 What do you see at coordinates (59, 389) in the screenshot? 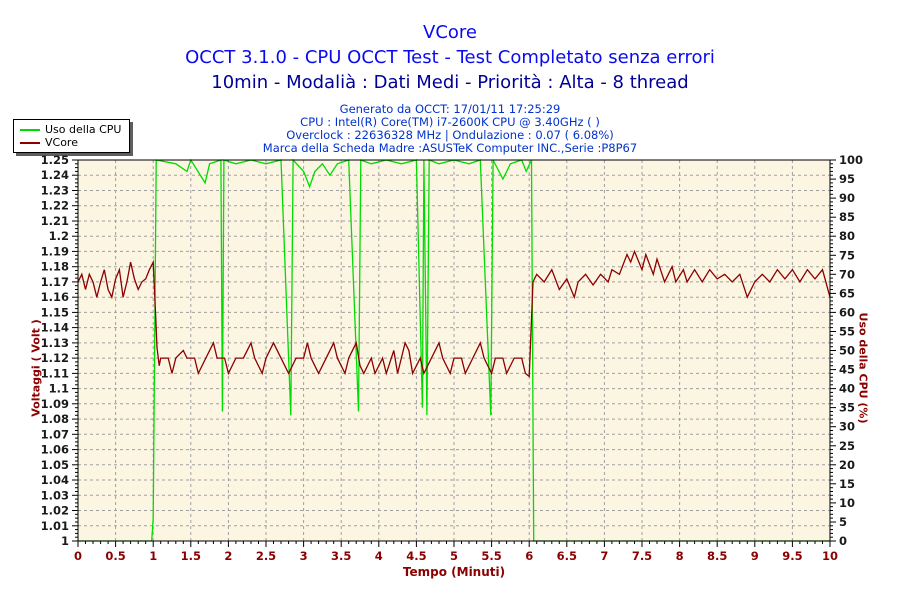
I see `svg-text: 1.1` at bounding box center [59, 389].